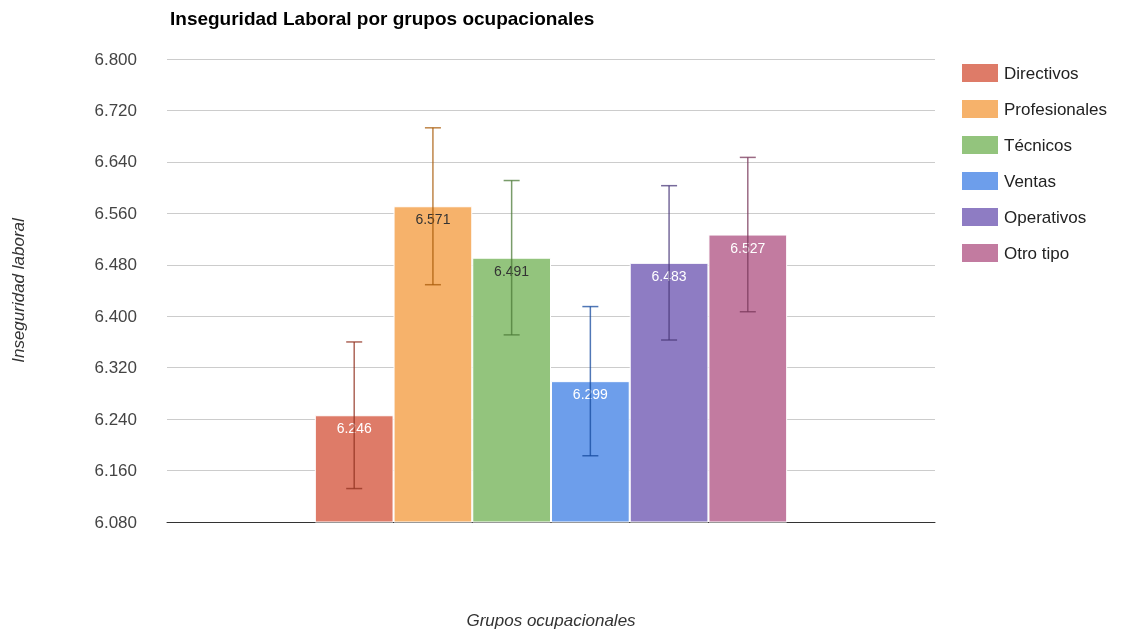 The width and height of the screenshot is (1128, 634). What do you see at coordinates (115, 471) in the screenshot?
I see `y-tick-label: 6.160` at bounding box center [115, 471].